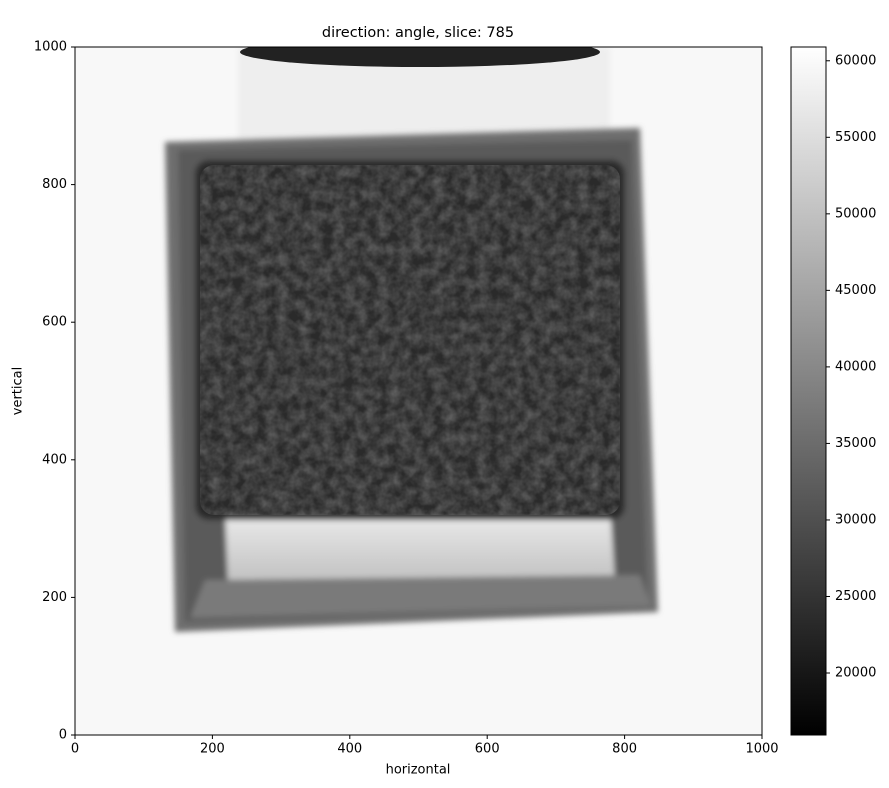  I want to click on colorbar, so click(808, 391).